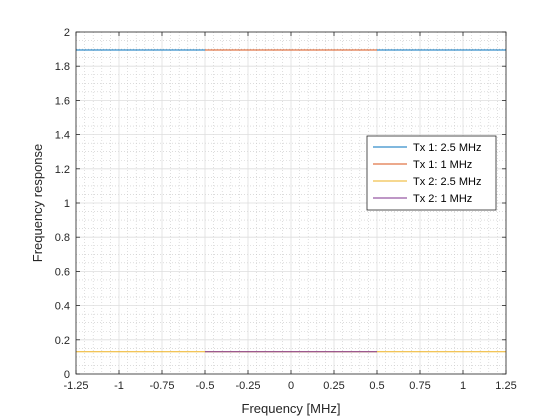 The image size is (560, 420). What do you see at coordinates (75, 386) in the screenshot?
I see `x-tick-label: -1.25` at bounding box center [75, 386].